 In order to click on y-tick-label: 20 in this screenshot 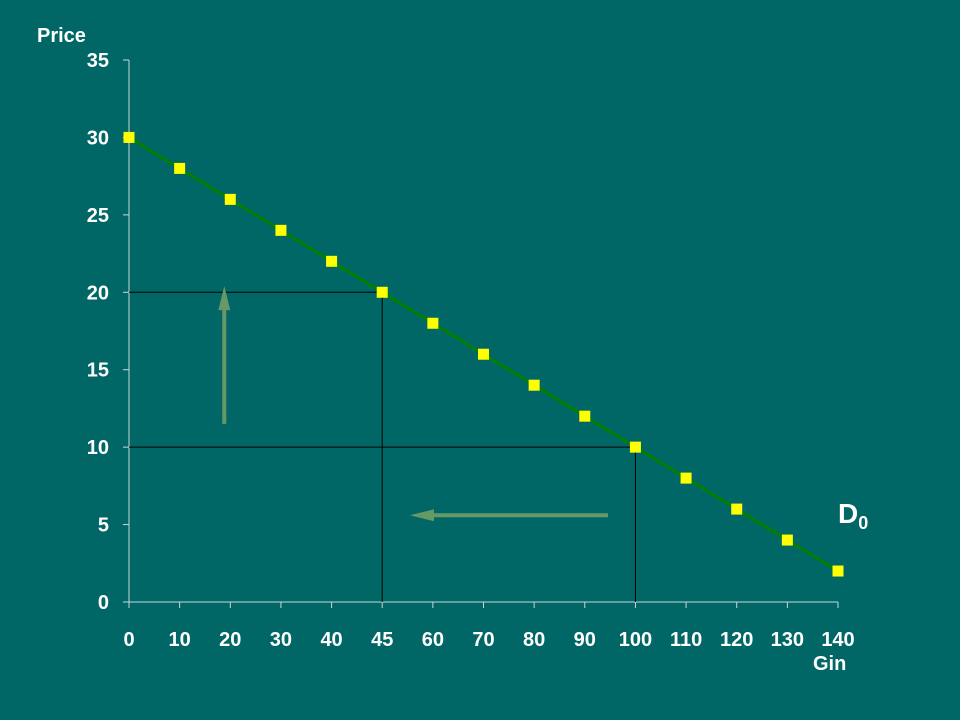, I will do `click(98, 293)`.